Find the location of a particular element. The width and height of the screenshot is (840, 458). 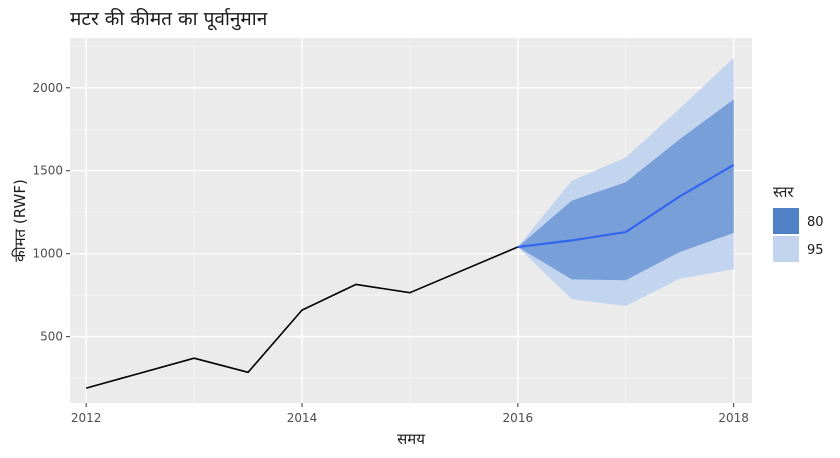

x-tick-label: 2018 is located at coordinates (733, 418).